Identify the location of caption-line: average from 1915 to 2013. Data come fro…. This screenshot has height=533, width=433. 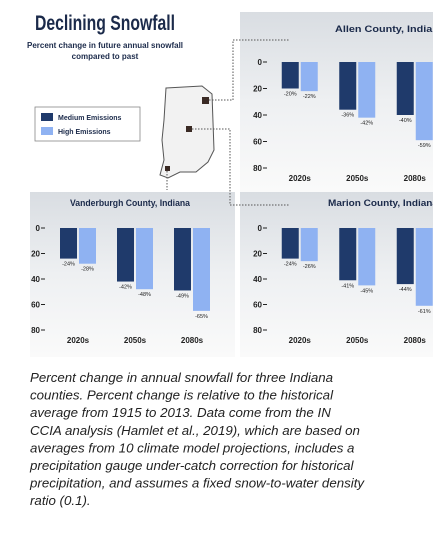
(180, 412).